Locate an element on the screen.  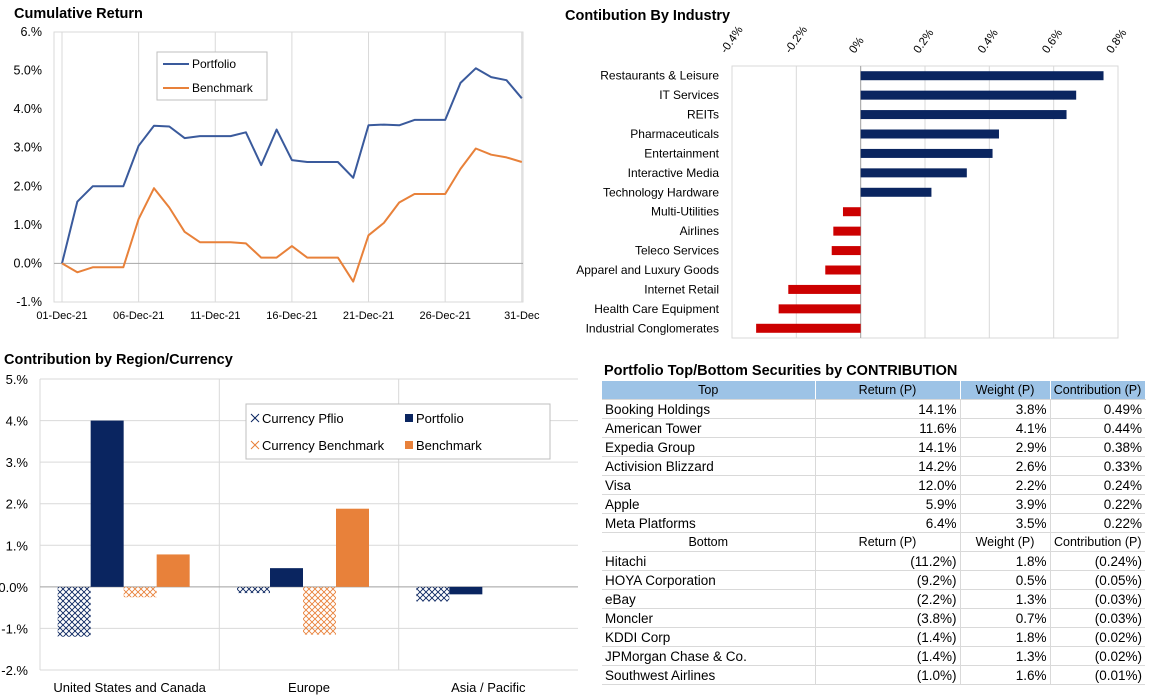
category-label: Apparel and Luxury Goods is located at coordinates (647, 270).